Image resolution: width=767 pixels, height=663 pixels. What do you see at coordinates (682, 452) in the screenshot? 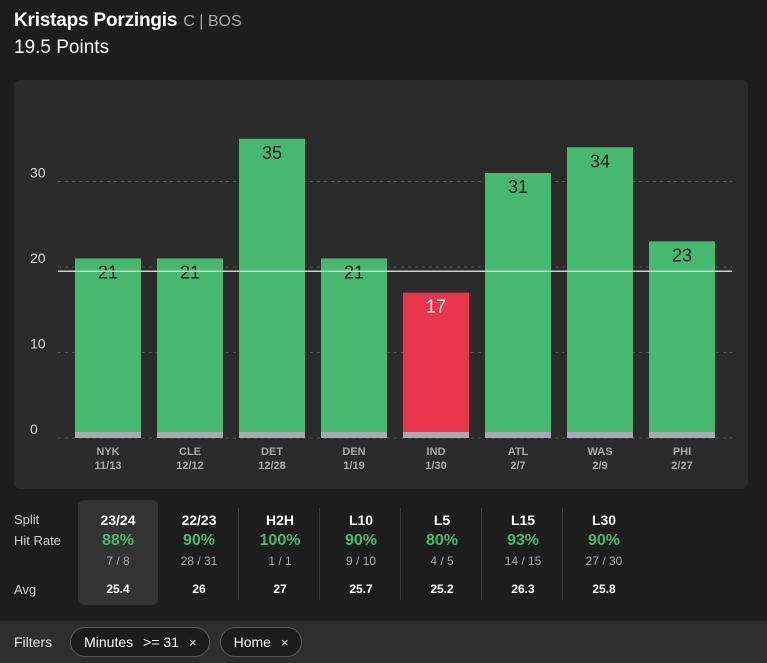
I see `x-tick-team: PHI` at bounding box center [682, 452].